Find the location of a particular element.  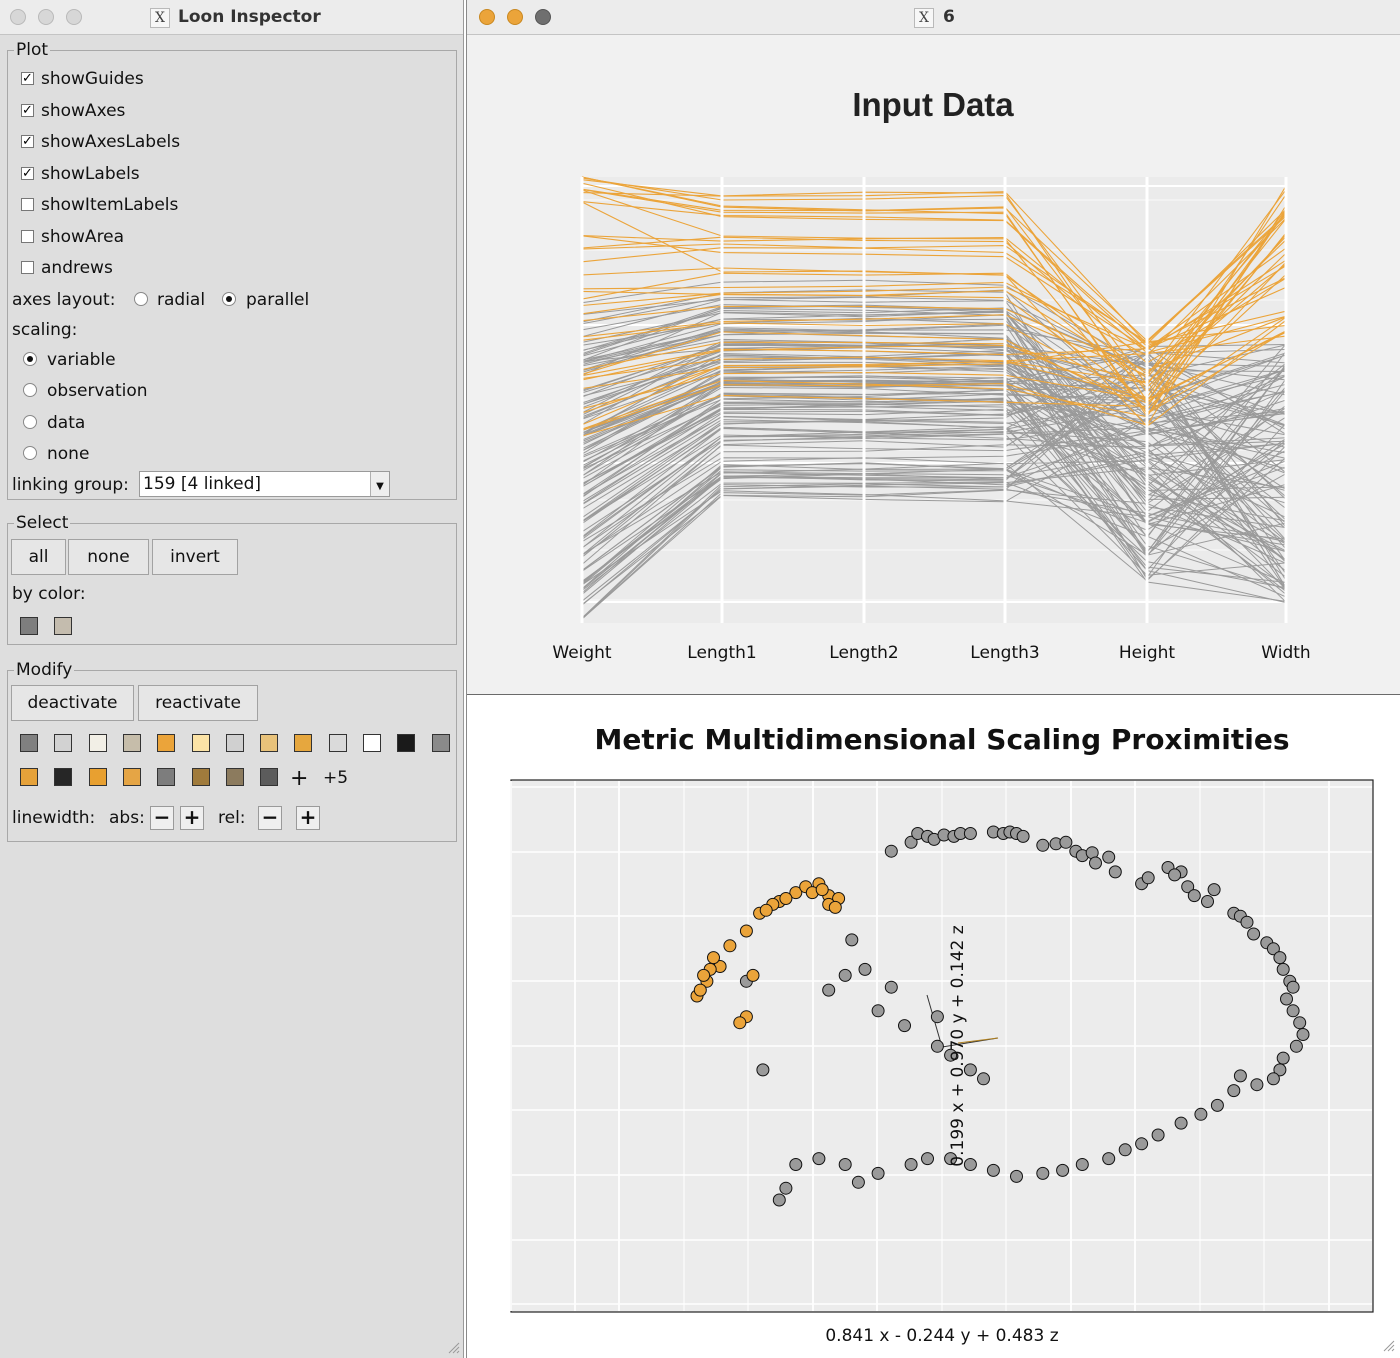

linewidth-rel-plus-button: + is located at coordinates (308, 818).